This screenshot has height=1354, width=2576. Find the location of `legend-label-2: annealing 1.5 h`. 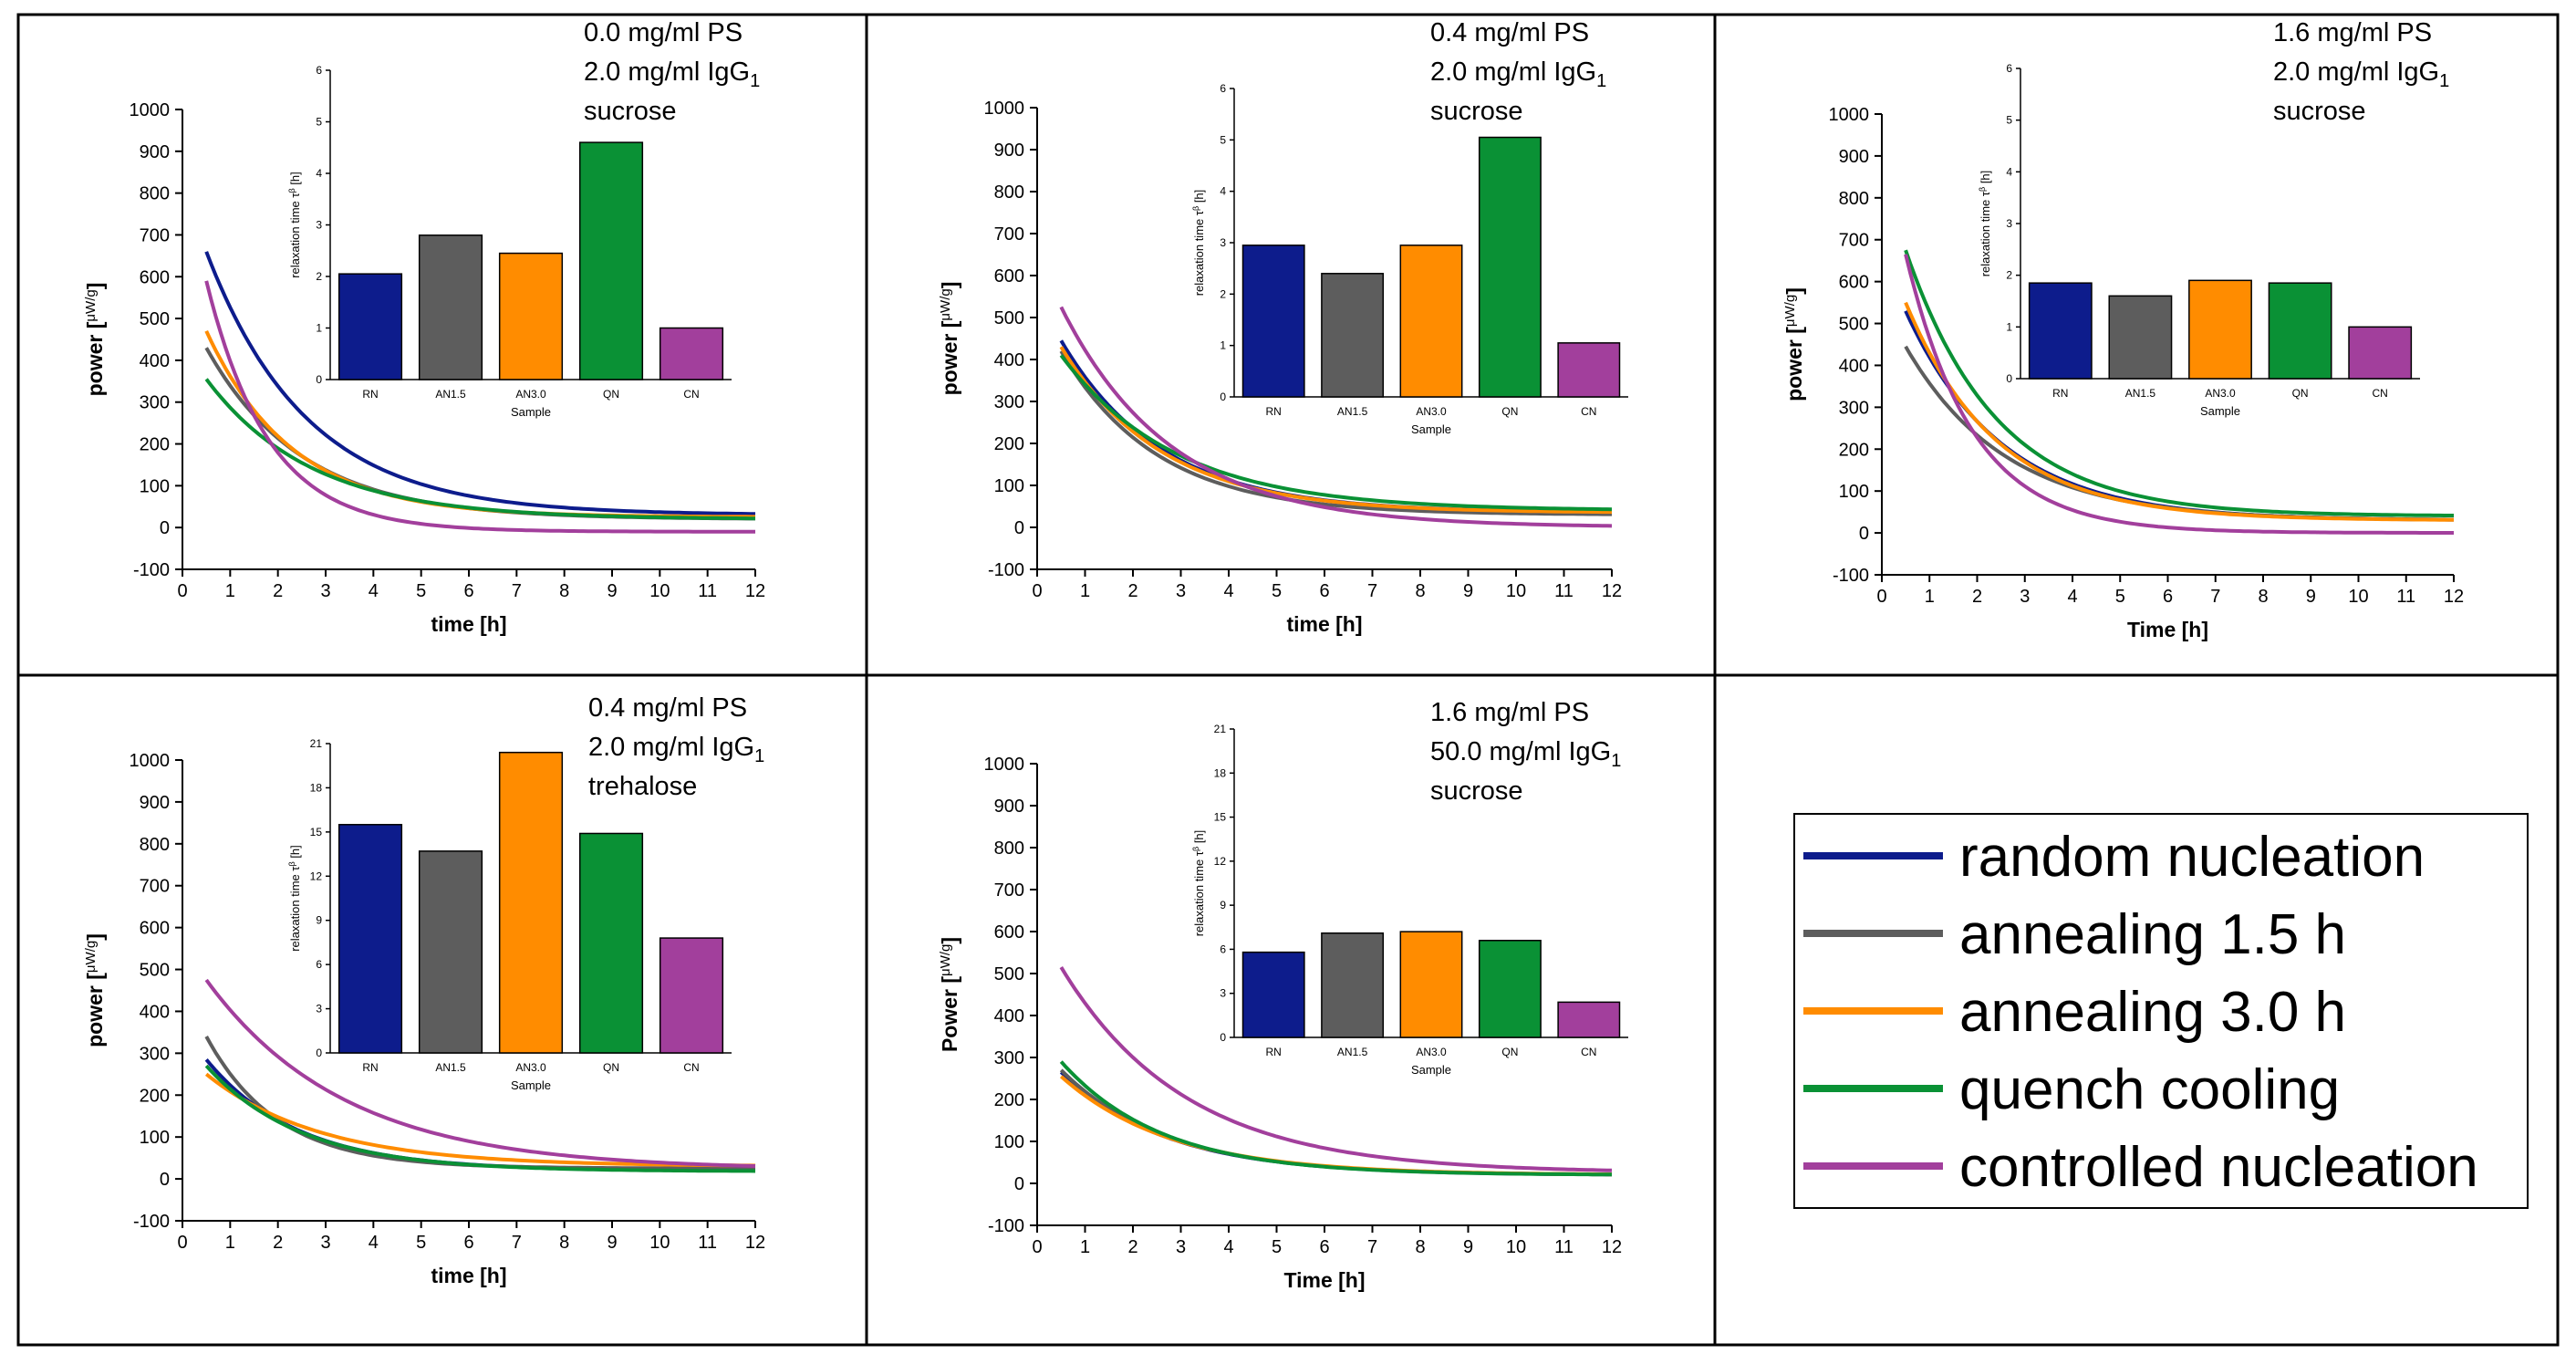

legend-label-2: annealing 1.5 h is located at coordinates (2153, 935).